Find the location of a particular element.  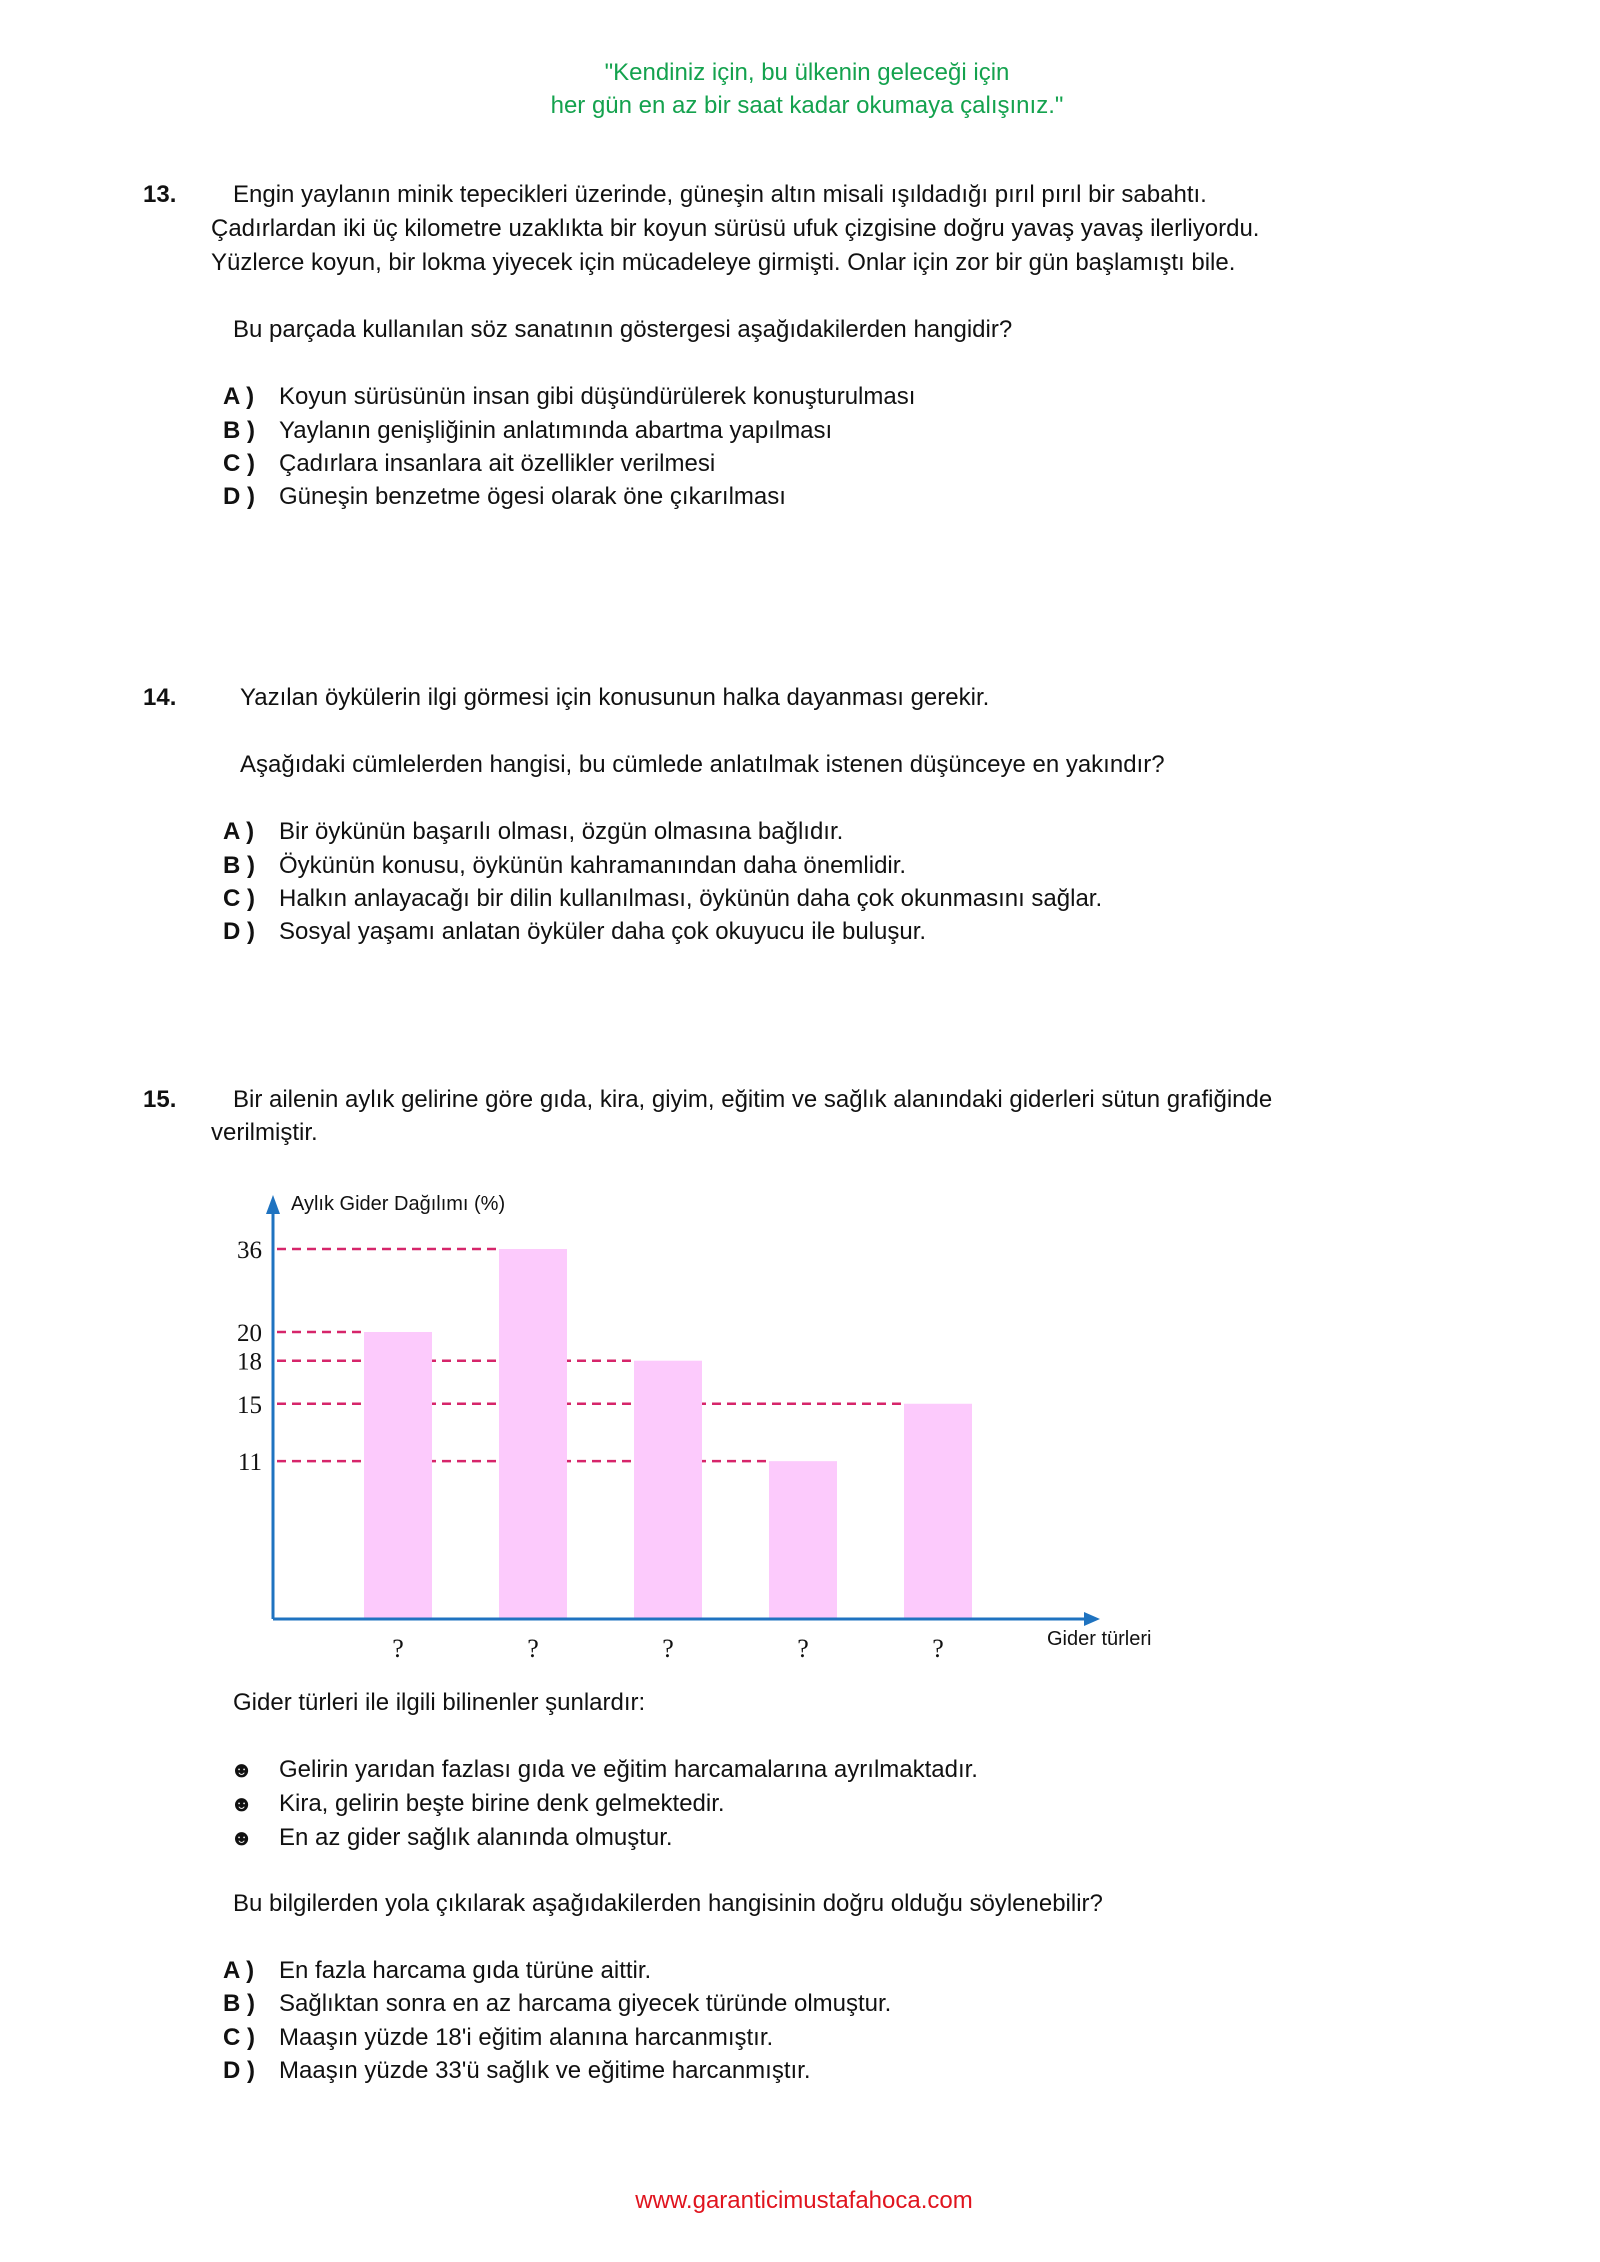

option-a-text: En fazla harcama gıda türüne aittir. is located at coordinates (465, 1970).